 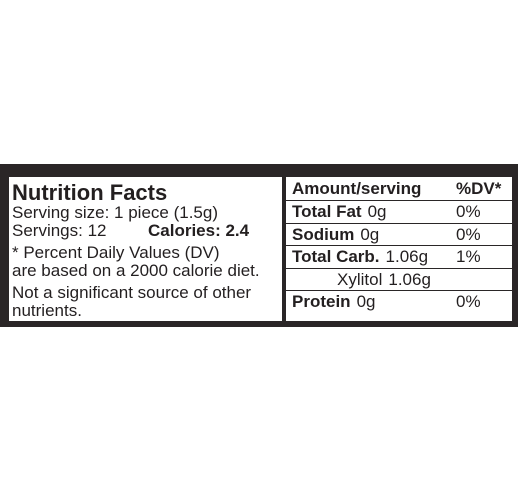 I want to click on table-header: %DV*, so click(x=479, y=188).